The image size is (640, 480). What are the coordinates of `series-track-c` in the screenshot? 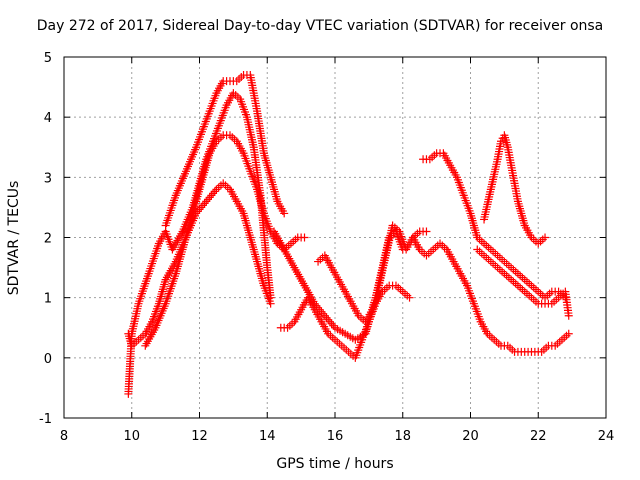 It's located at (225, 240).